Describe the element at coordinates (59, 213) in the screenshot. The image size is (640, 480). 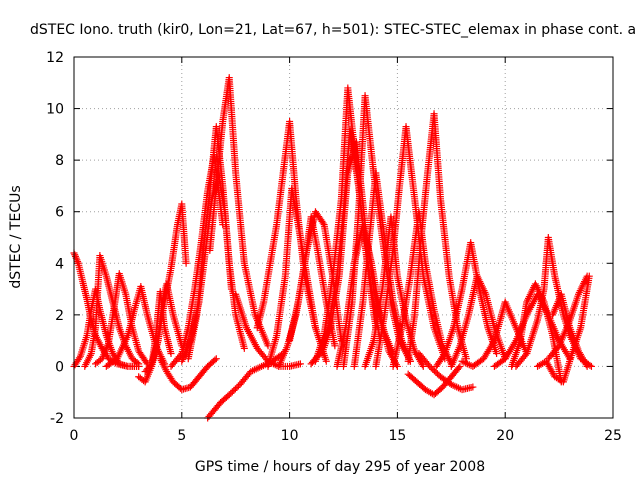
I see `y-tick-label: 6` at that location.